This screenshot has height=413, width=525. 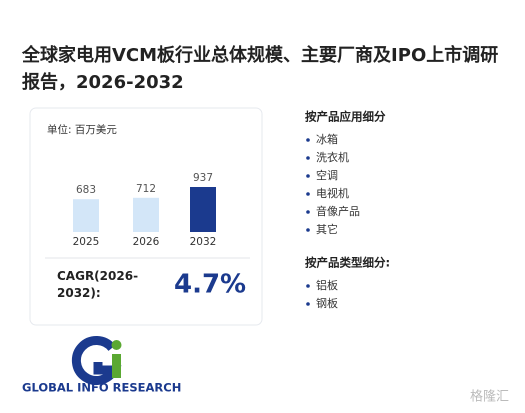 I want to click on segment-heading: 按产品应用细分, so click(x=345, y=117).